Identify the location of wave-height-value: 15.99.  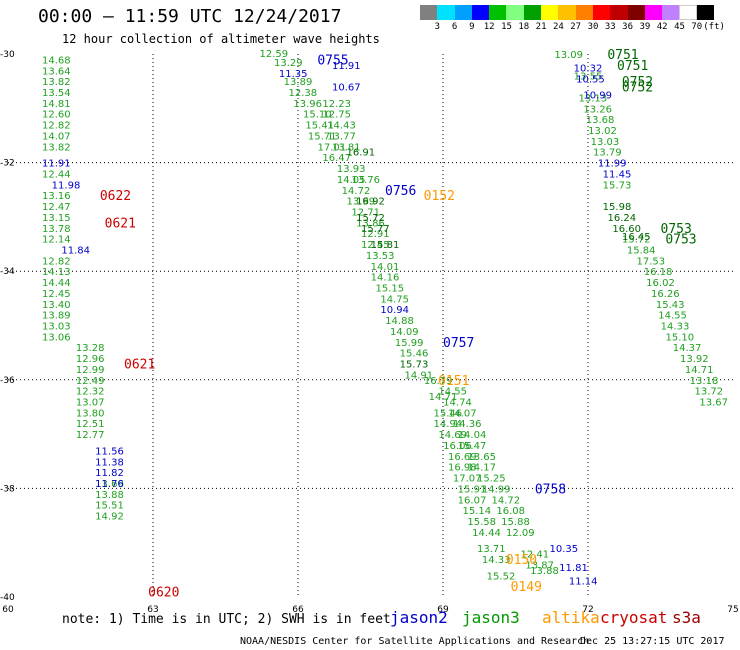
(409, 343).